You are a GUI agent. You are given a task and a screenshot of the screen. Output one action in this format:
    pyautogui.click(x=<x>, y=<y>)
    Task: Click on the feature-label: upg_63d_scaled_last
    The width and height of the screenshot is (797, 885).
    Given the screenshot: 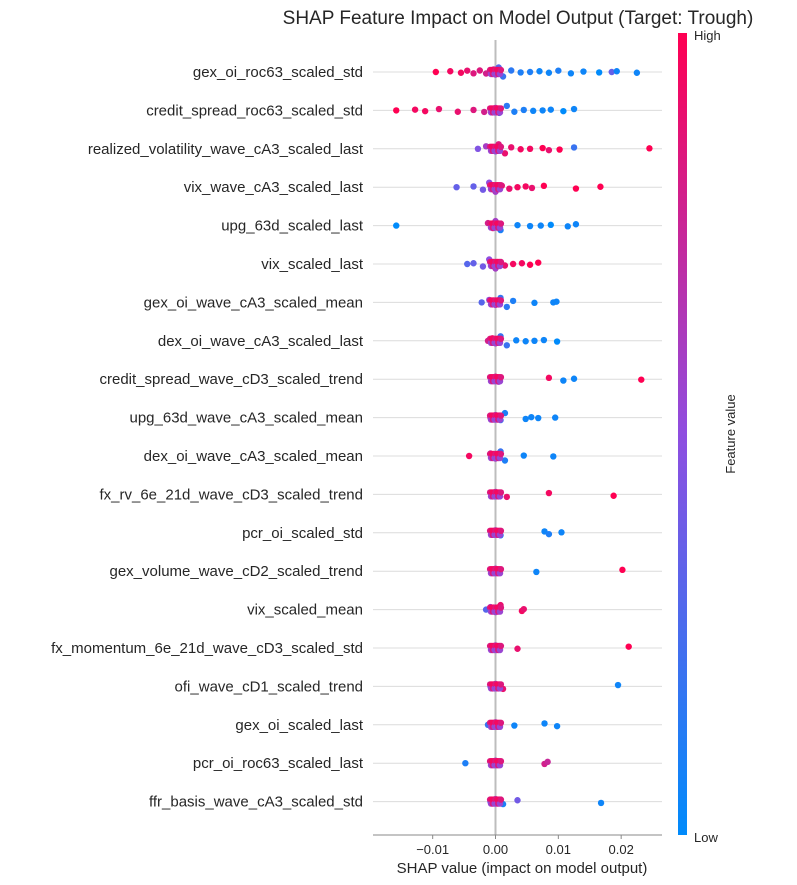 What is the action you would take?
    pyautogui.click(x=292, y=226)
    